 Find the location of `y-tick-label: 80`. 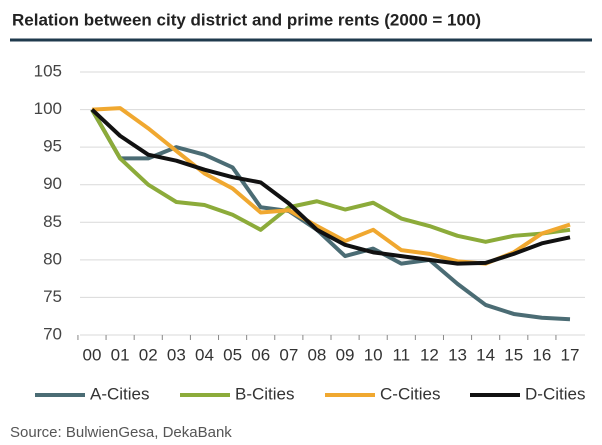

y-tick-label: 80 is located at coordinates (52, 258).